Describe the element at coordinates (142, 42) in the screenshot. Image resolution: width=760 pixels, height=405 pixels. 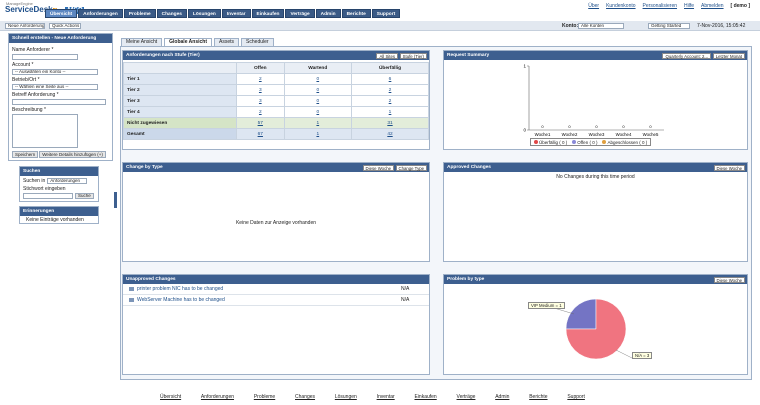
I see `view-tab: Meine Ansicht` at that location.